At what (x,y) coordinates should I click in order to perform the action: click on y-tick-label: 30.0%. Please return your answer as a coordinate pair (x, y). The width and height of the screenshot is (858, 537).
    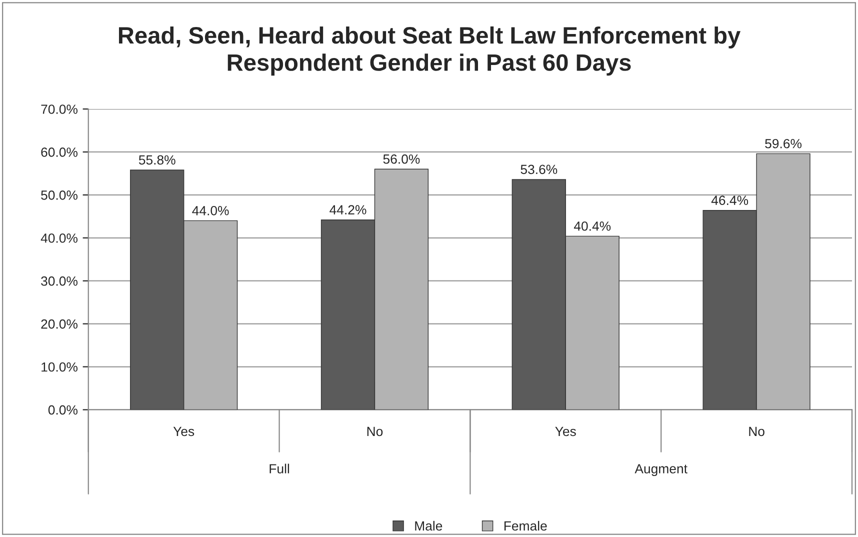
    Looking at the image, I should click on (59, 281).